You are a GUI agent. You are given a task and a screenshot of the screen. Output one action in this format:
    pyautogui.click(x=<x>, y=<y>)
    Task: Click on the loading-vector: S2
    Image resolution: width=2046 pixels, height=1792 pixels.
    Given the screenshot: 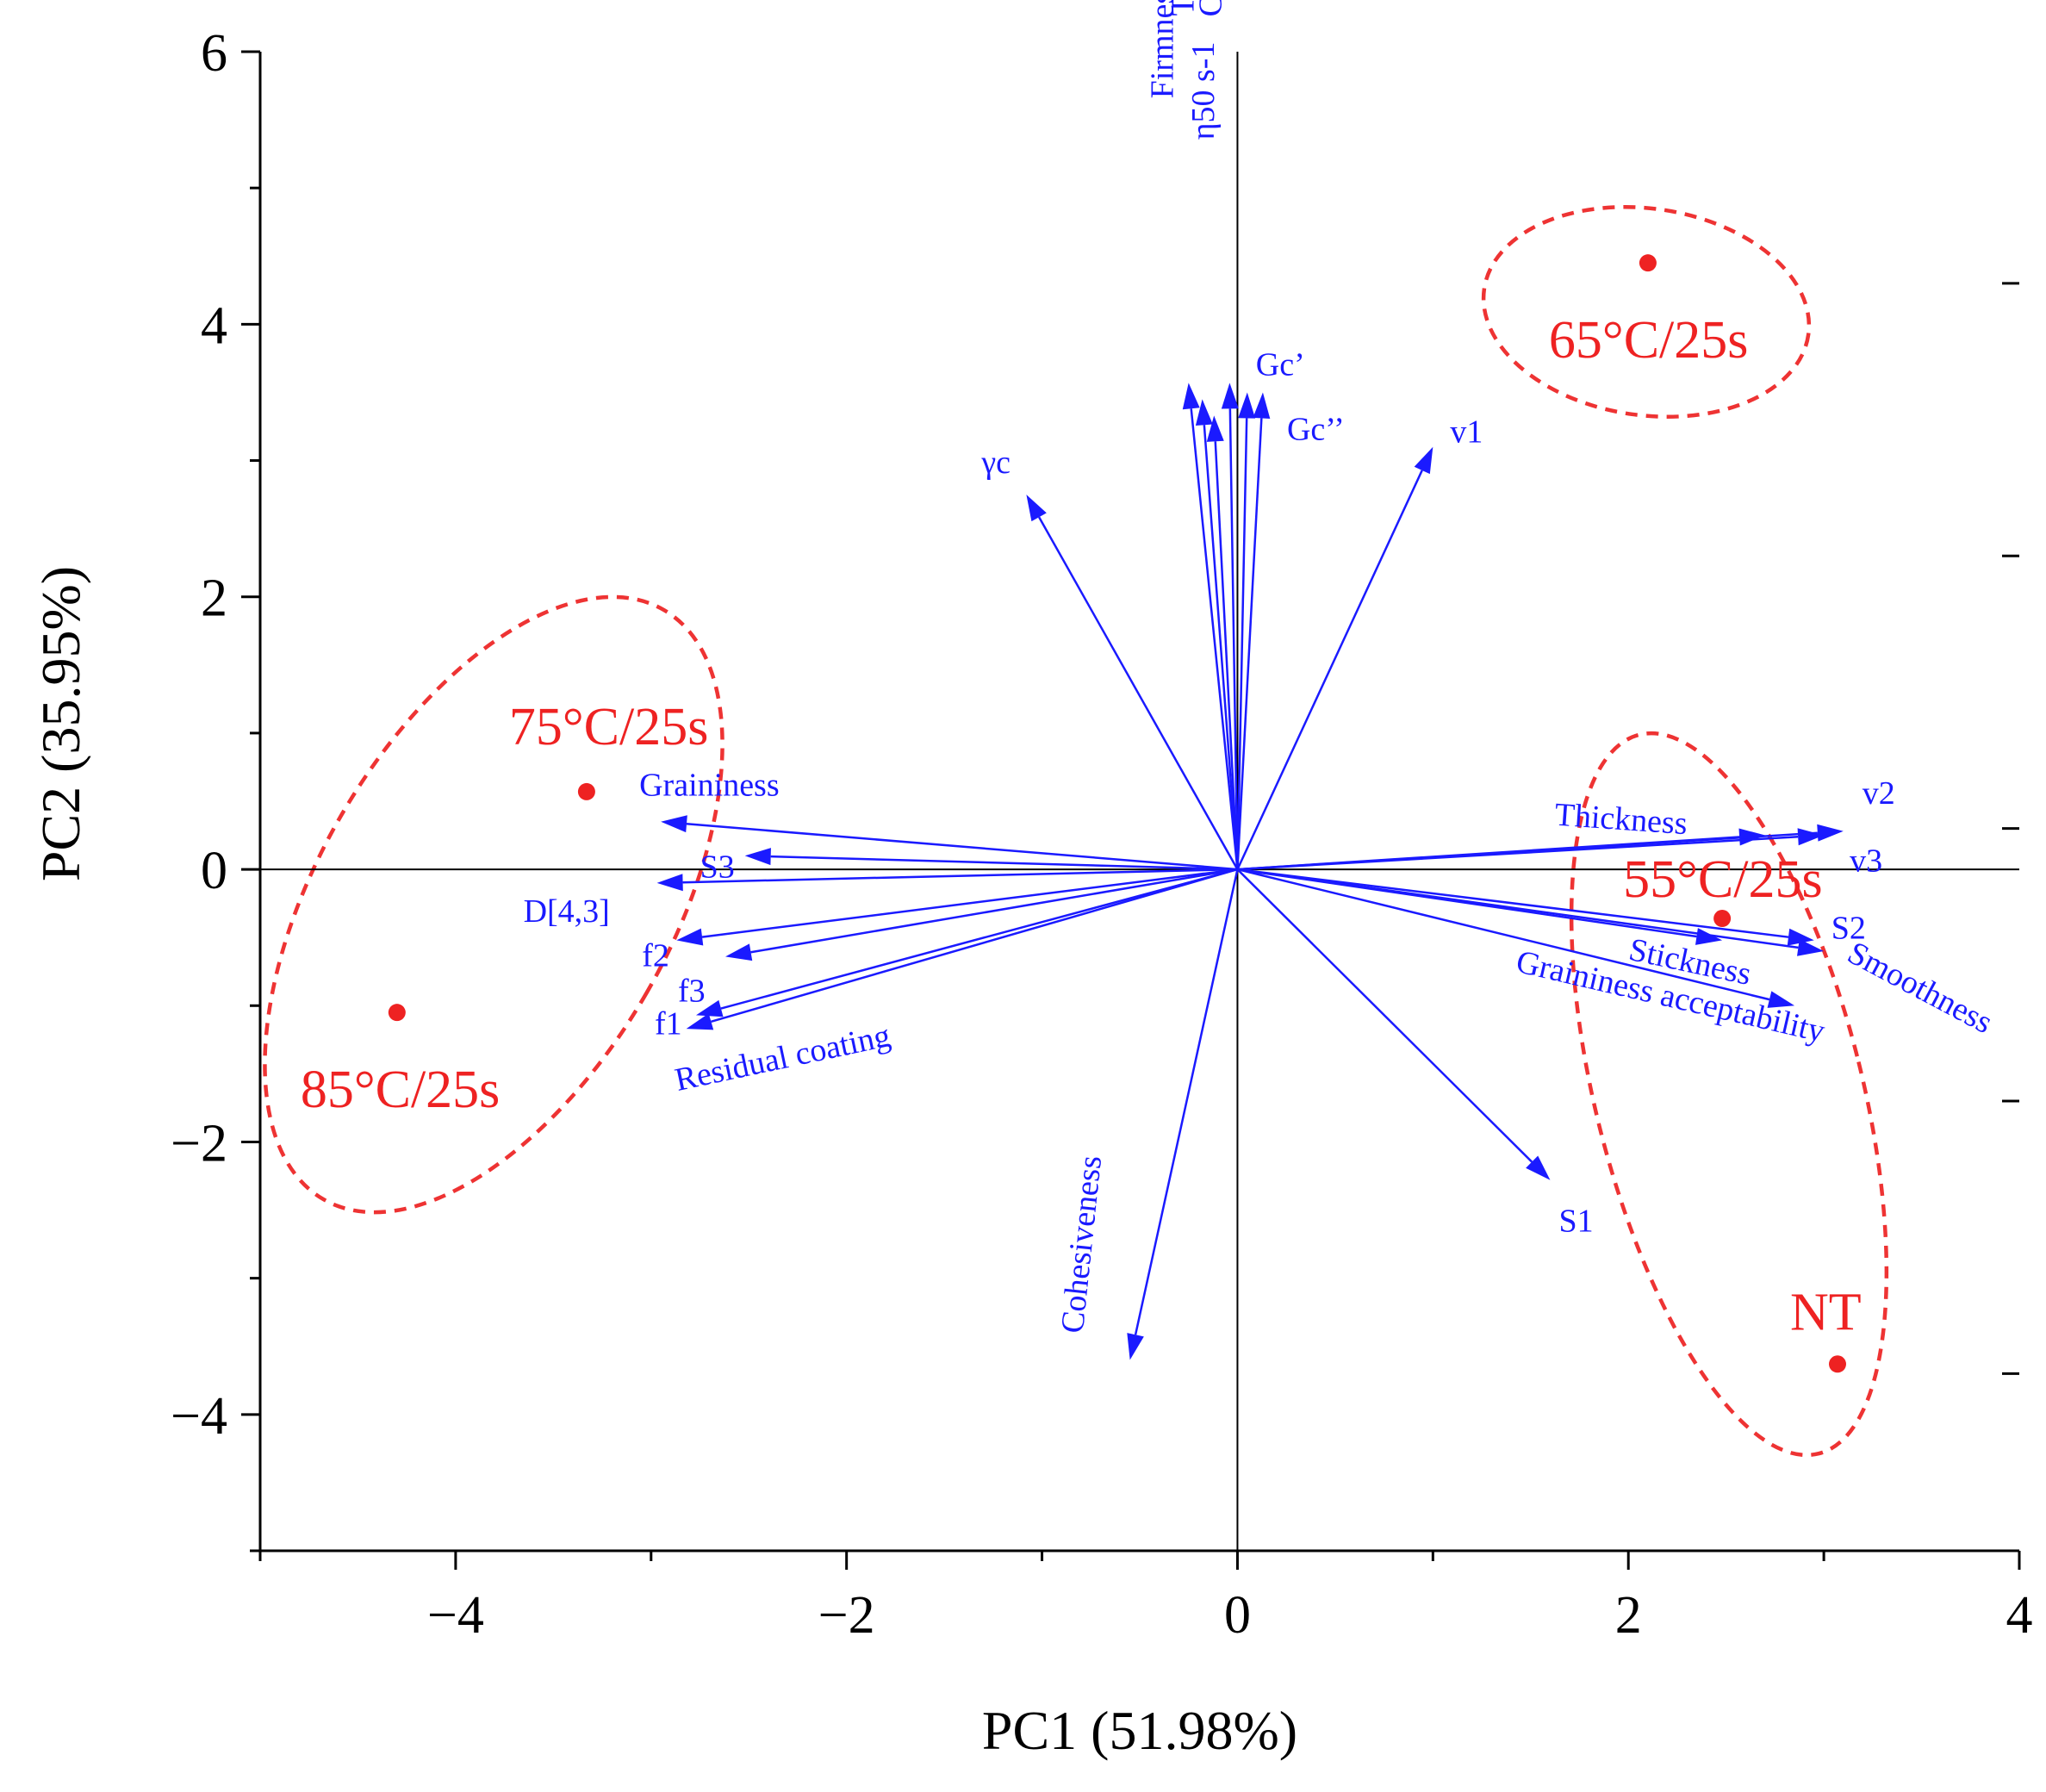 What is the action you would take?
    pyautogui.click(x=1551, y=907)
    